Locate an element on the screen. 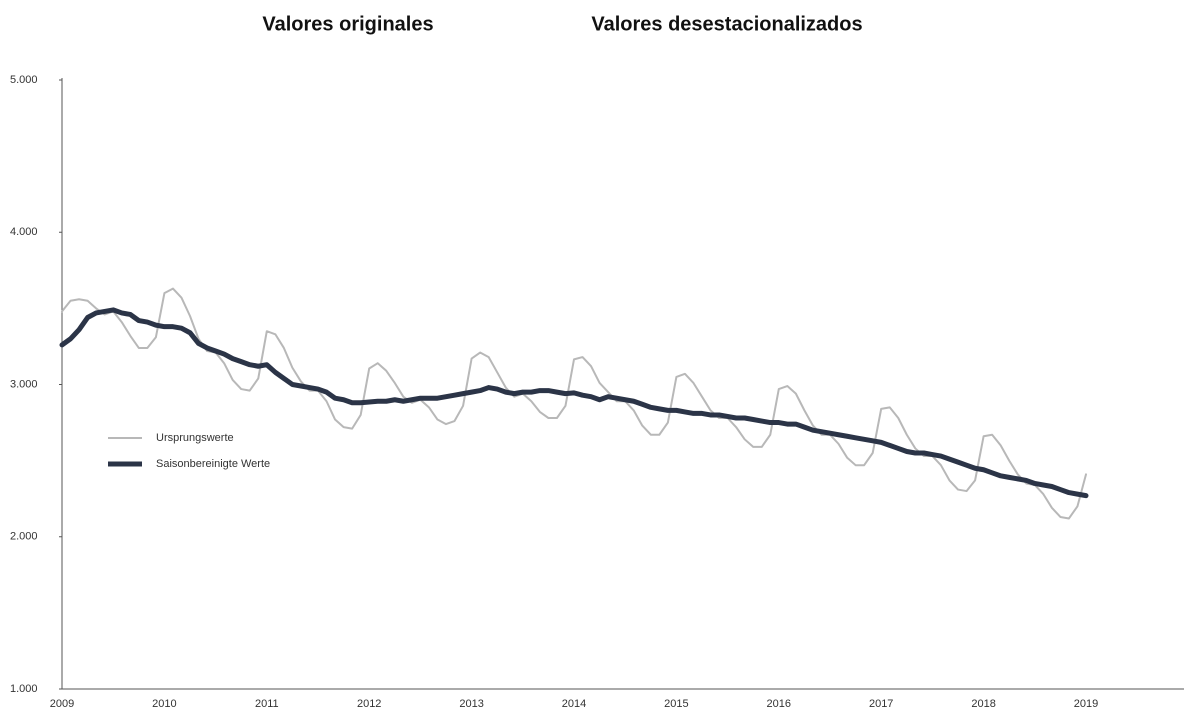  x-tick-label: 2009 is located at coordinates (62, 704).